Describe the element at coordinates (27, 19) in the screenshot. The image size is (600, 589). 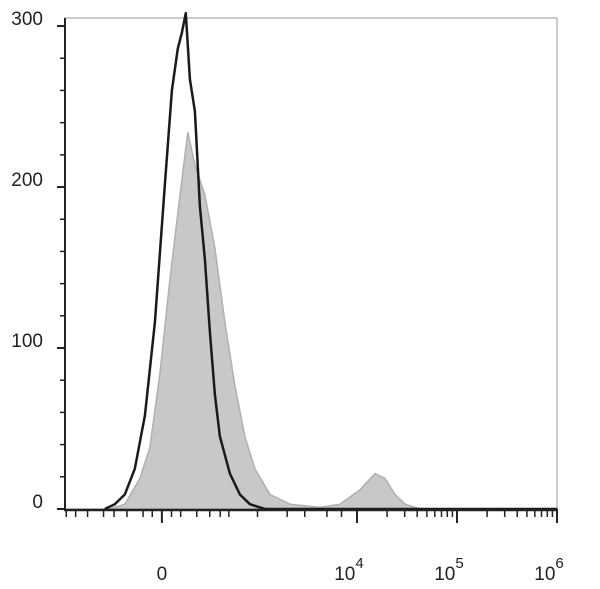
I see `y-tick-label: 300` at that location.